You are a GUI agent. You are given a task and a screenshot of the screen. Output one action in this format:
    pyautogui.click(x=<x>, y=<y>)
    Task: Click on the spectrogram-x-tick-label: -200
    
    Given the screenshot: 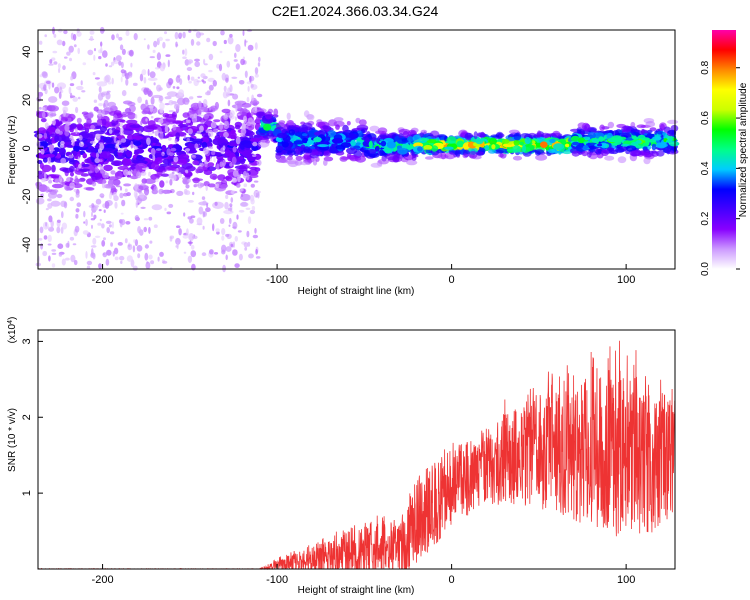 What is the action you would take?
    pyautogui.click(x=103, y=280)
    